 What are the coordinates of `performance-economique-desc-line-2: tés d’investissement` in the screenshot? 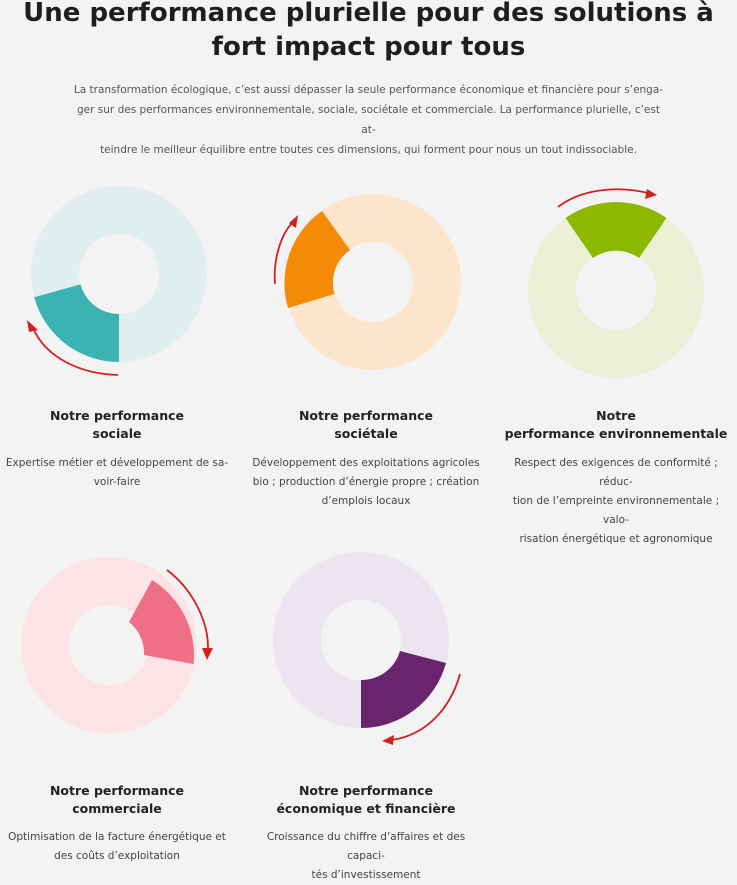 It's located at (366, 875).